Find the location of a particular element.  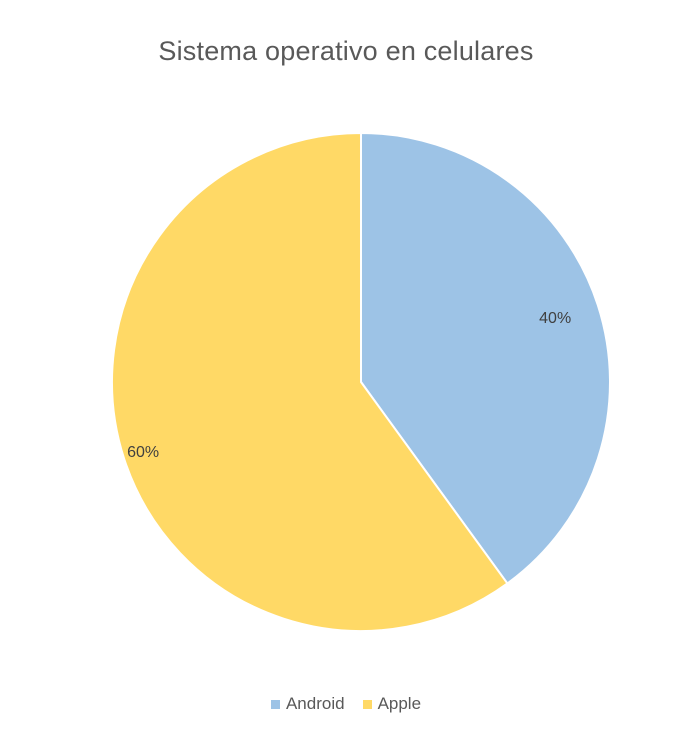

legend-swatch-android is located at coordinates (275, 704).